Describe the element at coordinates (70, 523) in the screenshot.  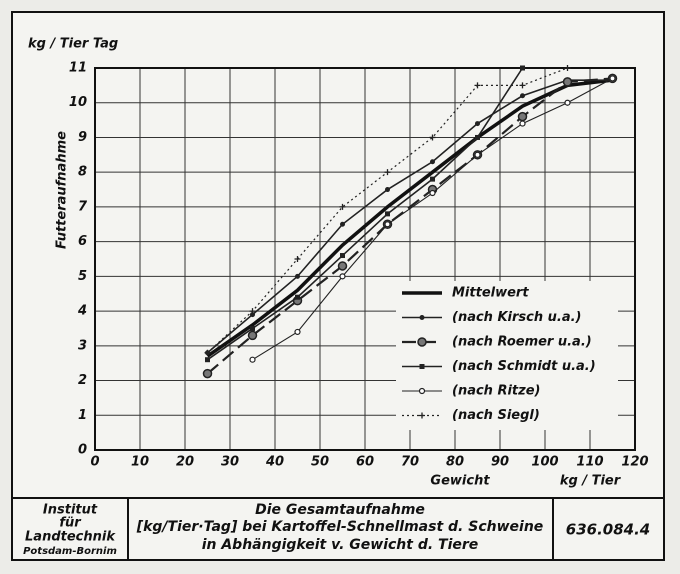
I see `institute: für` at that location.